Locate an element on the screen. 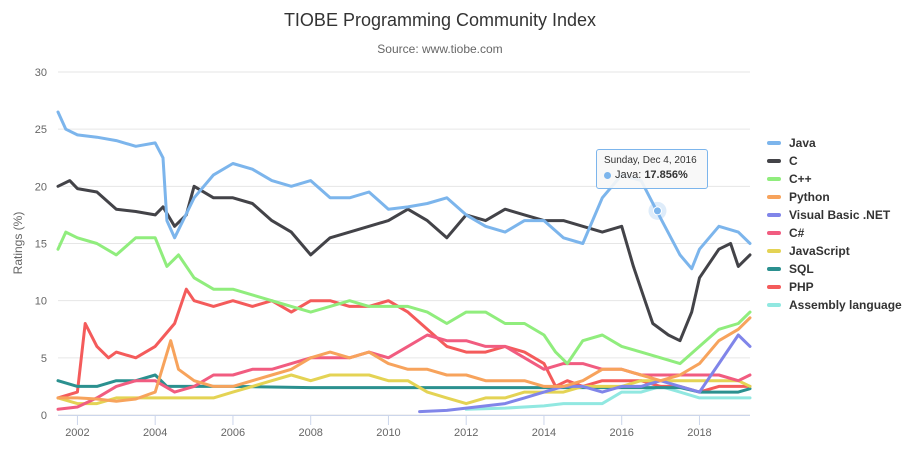 The image size is (917, 450). legend-item: C# is located at coordinates (834, 233).